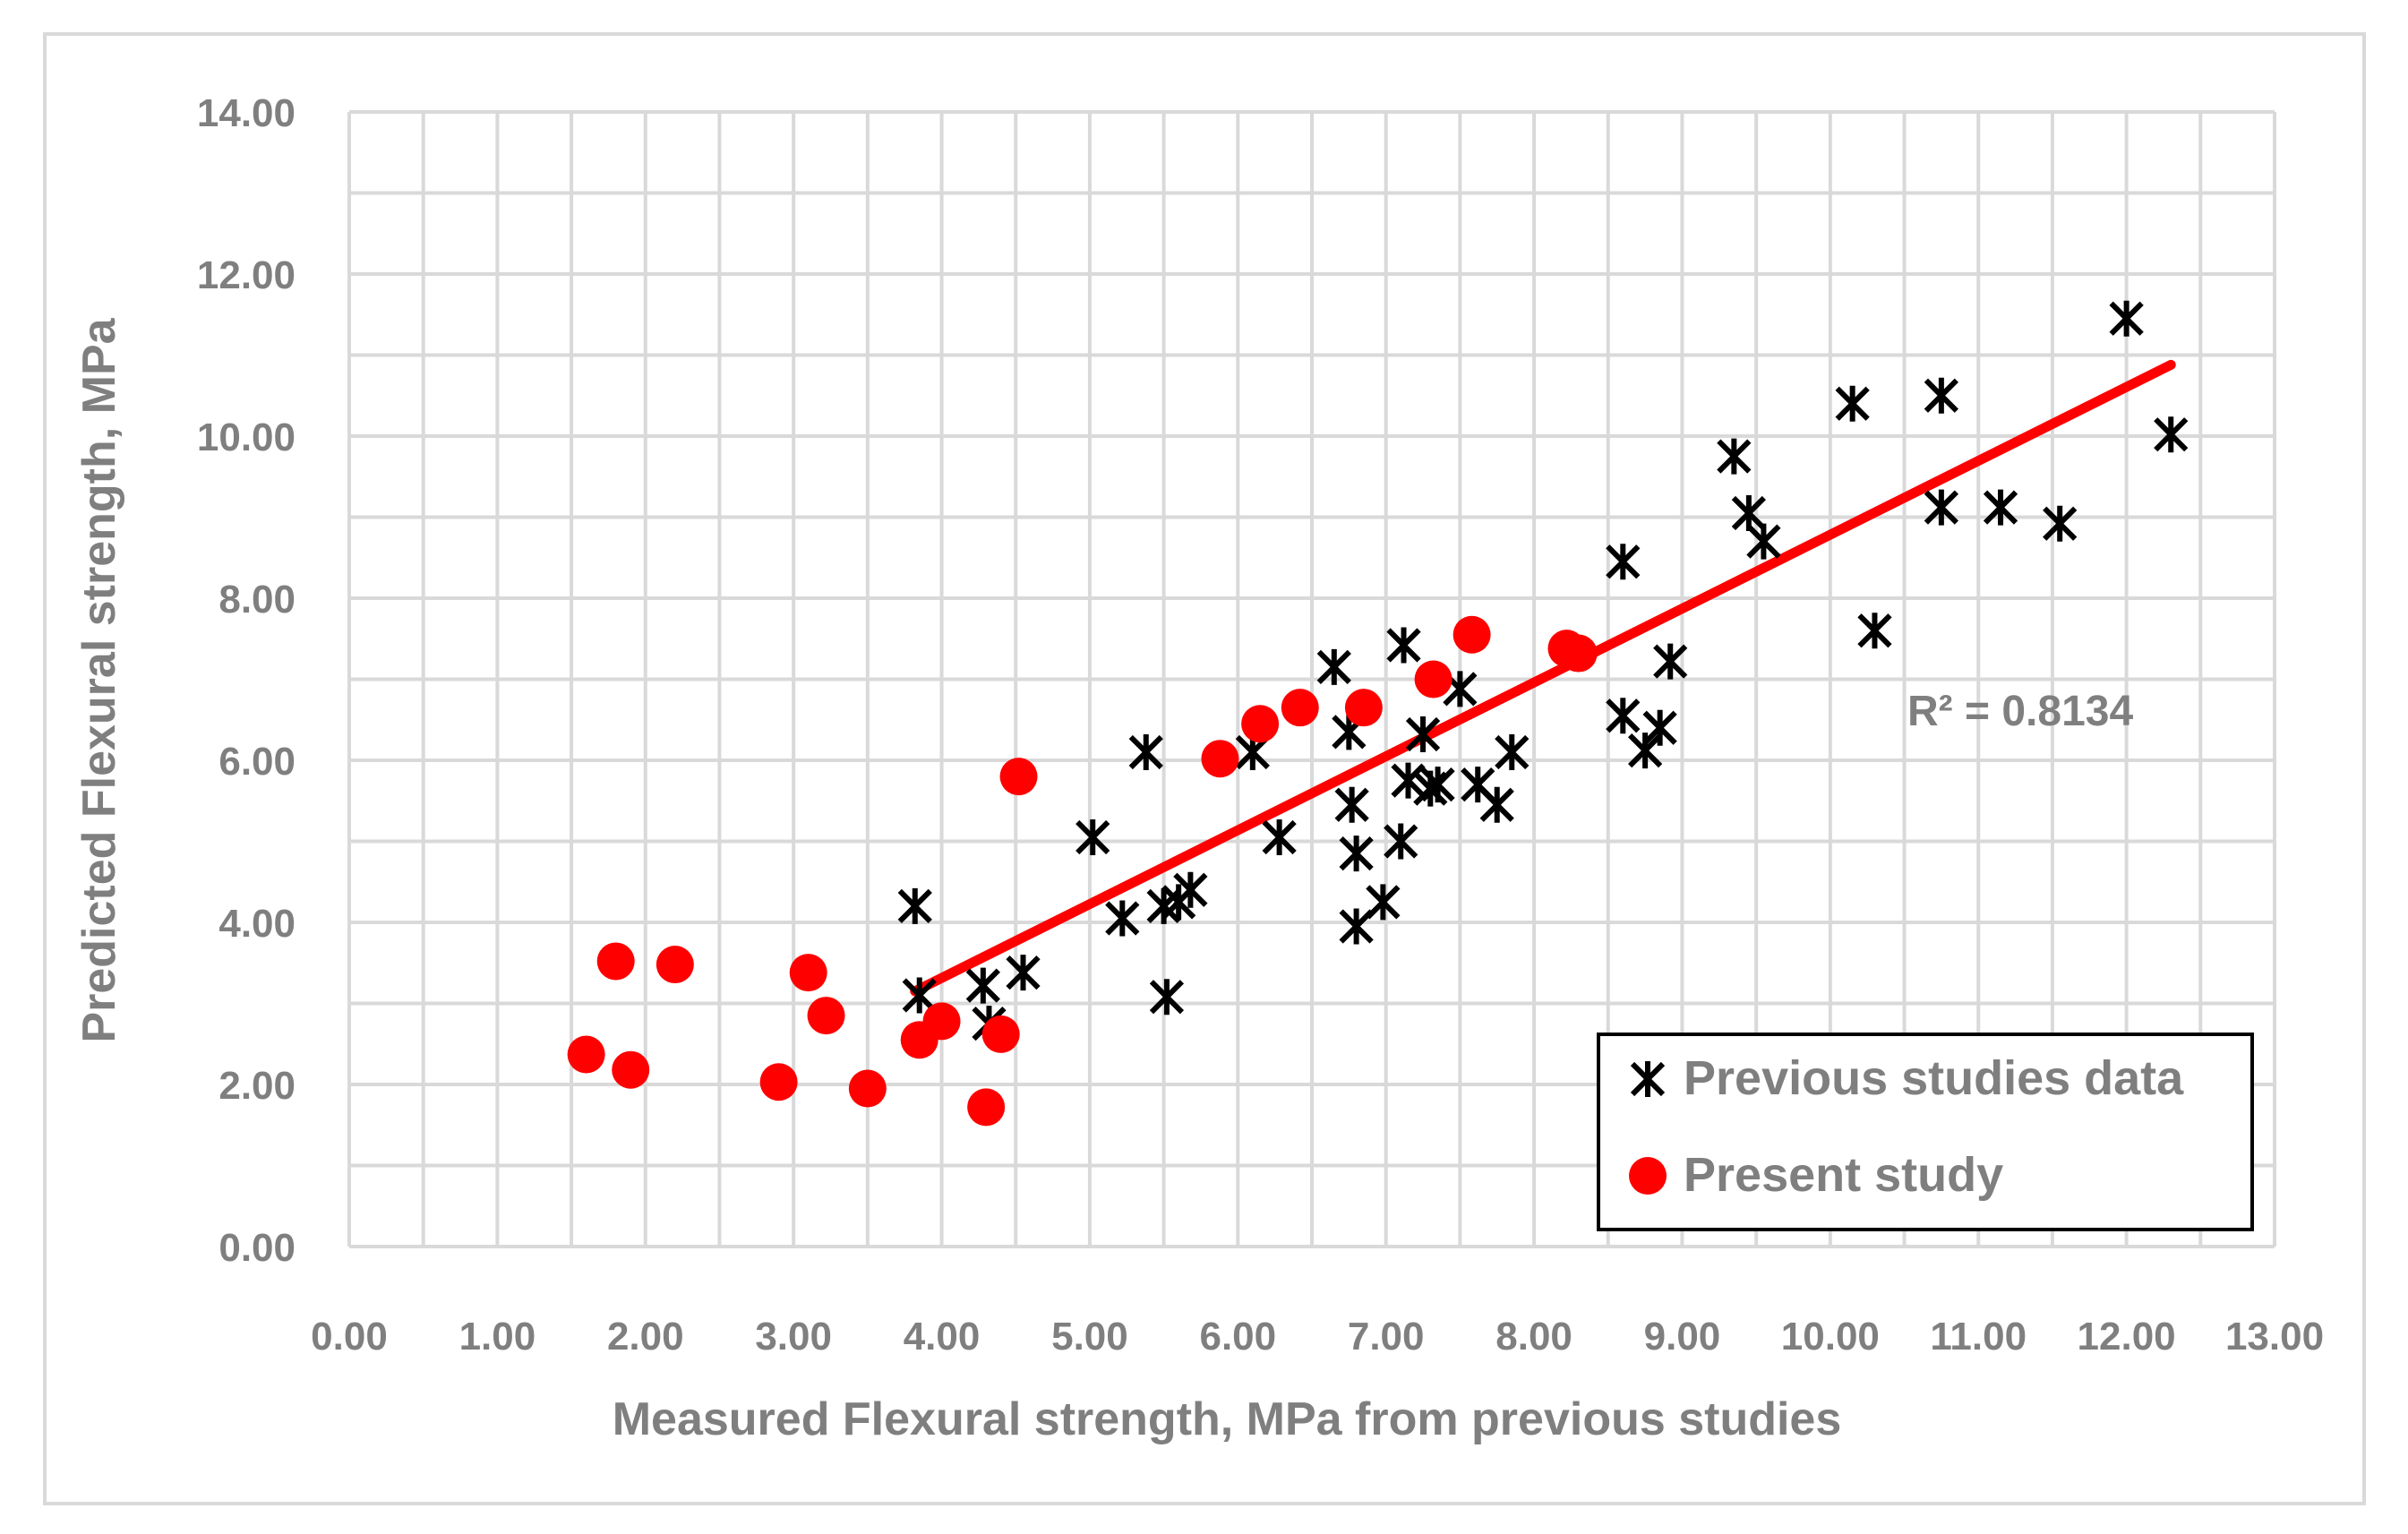 The image size is (2408, 1534). Describe the element at coordinates (246, 275) in the screenshot. I see `y-tick-label: 12.00` at that location.